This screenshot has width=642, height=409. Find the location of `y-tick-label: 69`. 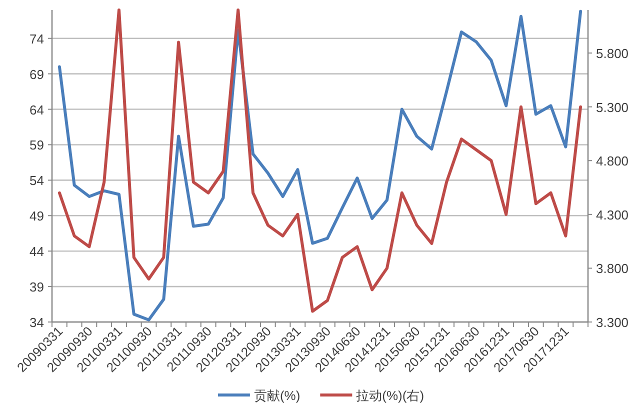

y-tick-label: 69 is located at coordinates (37, 74).